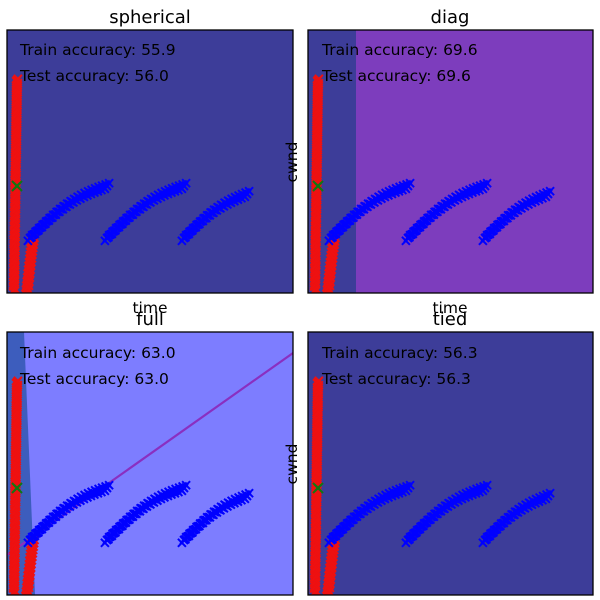 Image resolution: width=600 pixels, height=600 pixels. I want to click on train-accuracy-text: Train accuracy: 63.0, so click(97, 353).